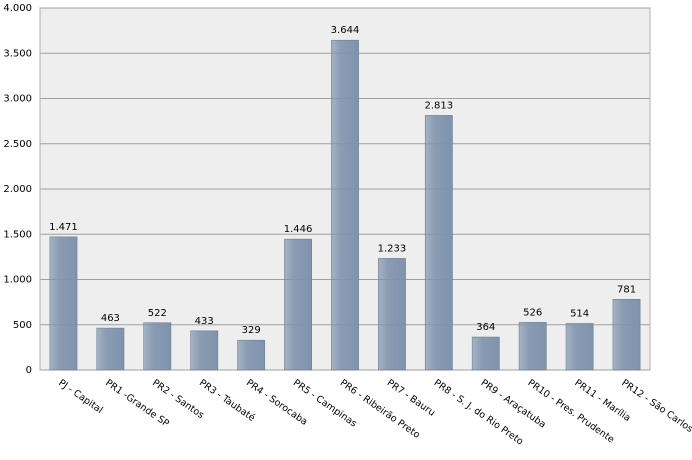 The height and width of the screenshot is (460, 692). Describe the element at coordinates (17, 144) in the screenshot. I see `y-tick-label: 2.500` at that location.